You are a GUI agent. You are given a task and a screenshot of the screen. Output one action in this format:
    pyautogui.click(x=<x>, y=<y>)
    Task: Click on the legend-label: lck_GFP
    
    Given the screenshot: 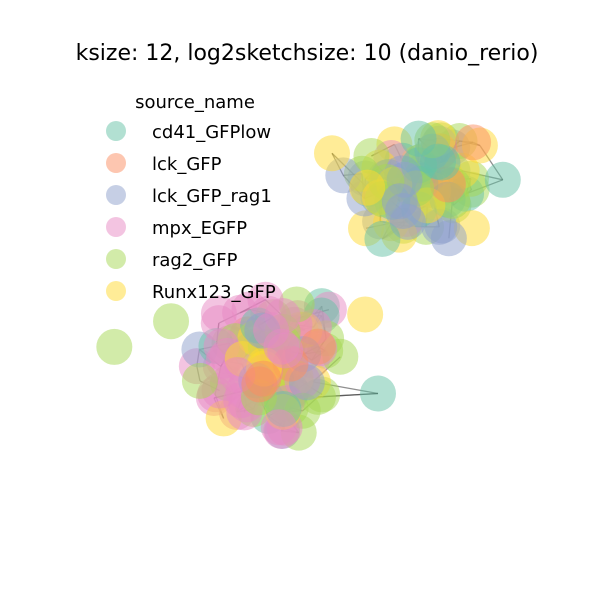 What is the action you would take?
    pyautogui.click(x=187, y=164)
    